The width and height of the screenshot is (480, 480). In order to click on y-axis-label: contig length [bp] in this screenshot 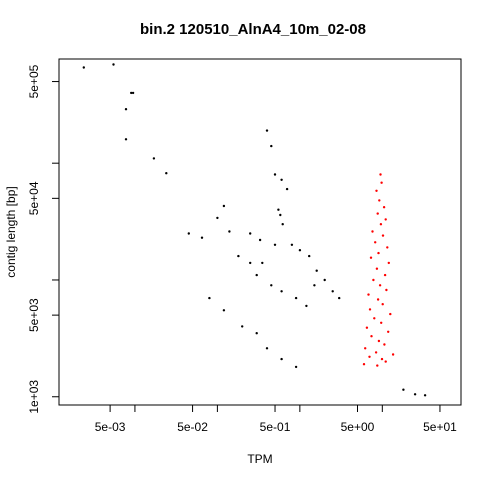, I will do `click(11, 231)`.